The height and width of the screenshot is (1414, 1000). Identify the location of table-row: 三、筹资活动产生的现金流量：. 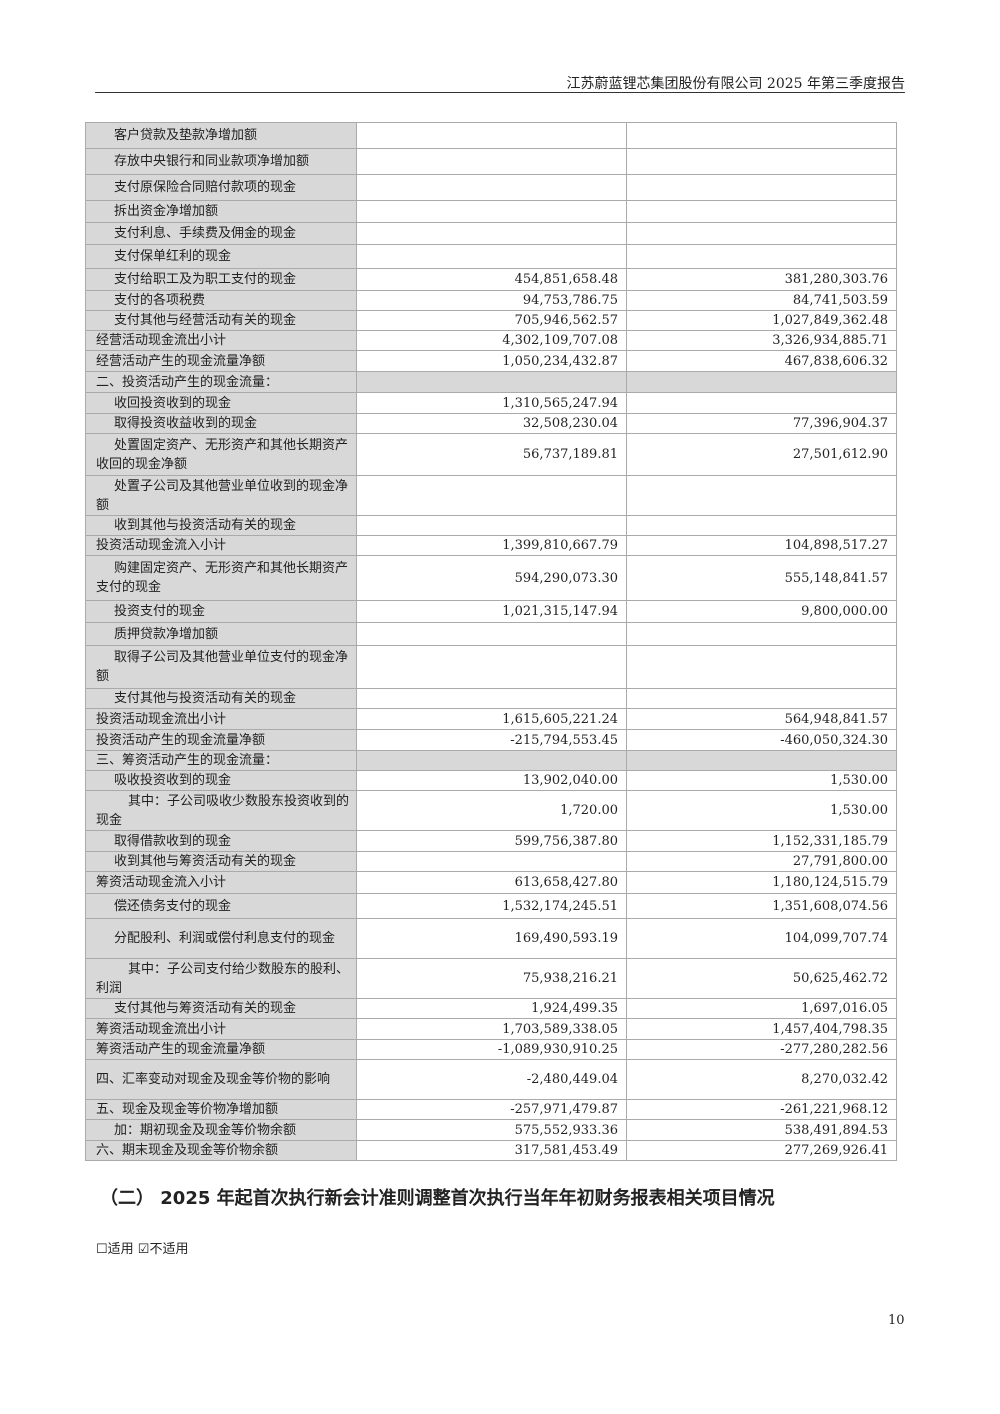
(491, 760).